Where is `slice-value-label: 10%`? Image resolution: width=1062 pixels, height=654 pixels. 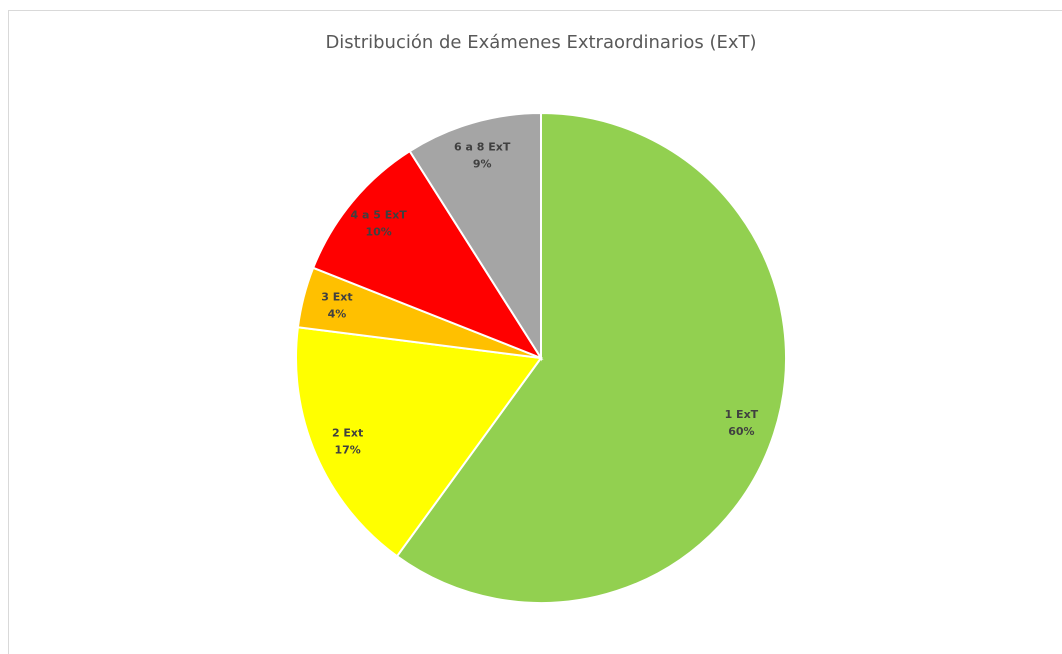 slice-value-label: 10% is located at coordinates (378, 232).